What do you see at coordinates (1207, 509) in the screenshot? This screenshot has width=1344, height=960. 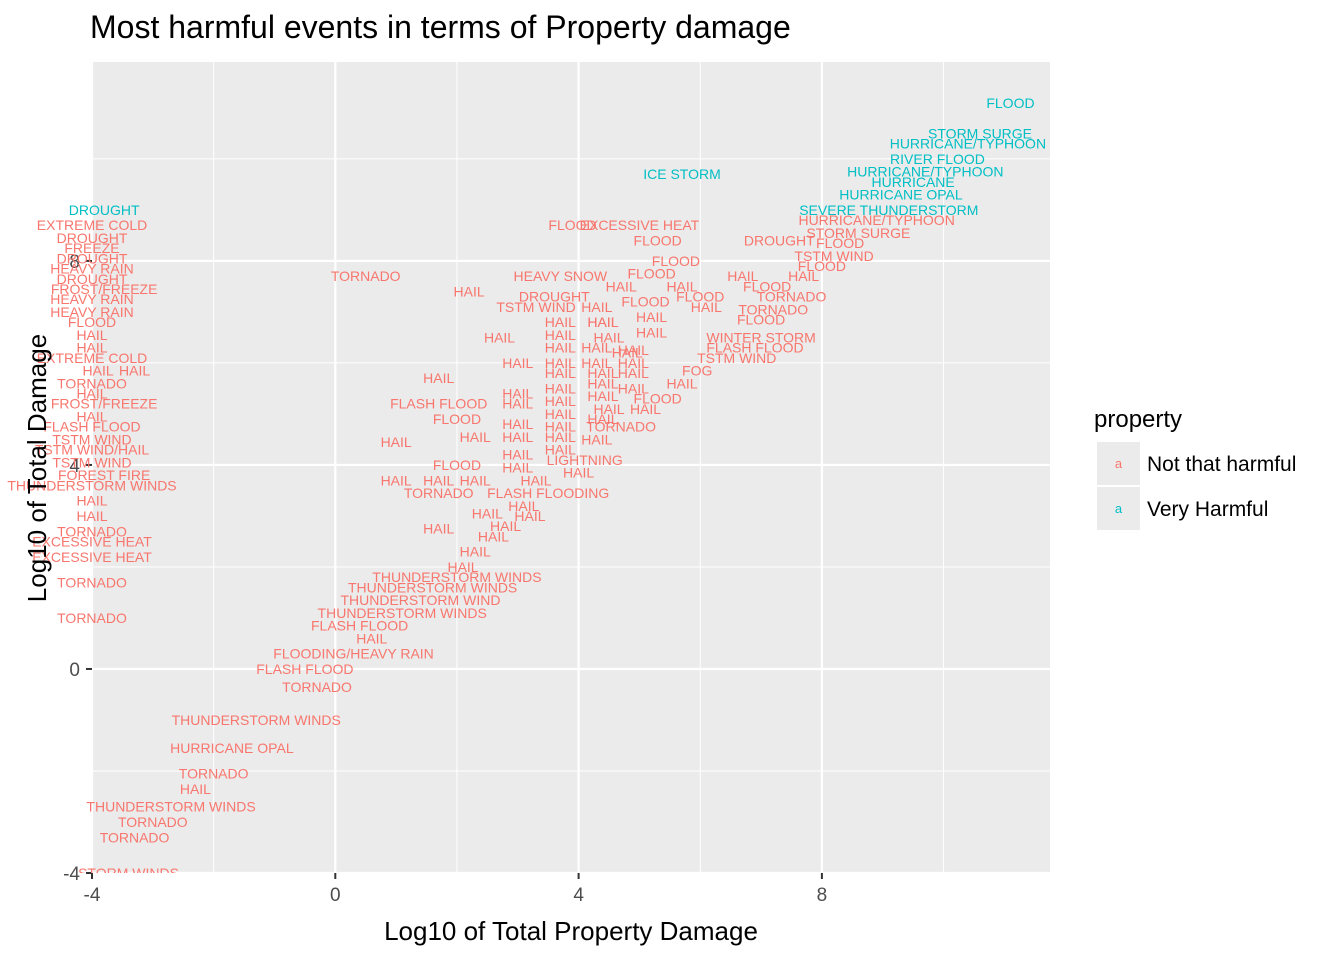 I see `legend-label-very-harmful: Very Harmful` at bounding box center [1207, 509].